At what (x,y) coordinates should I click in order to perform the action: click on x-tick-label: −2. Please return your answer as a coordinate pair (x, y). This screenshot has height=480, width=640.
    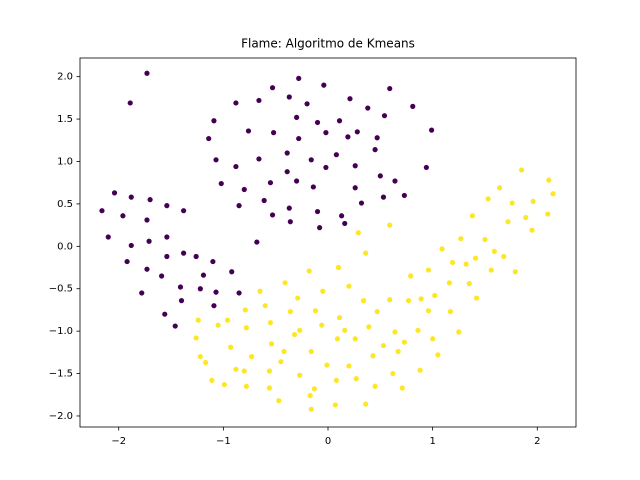
    Looking at the image, I should click on (118, 441).